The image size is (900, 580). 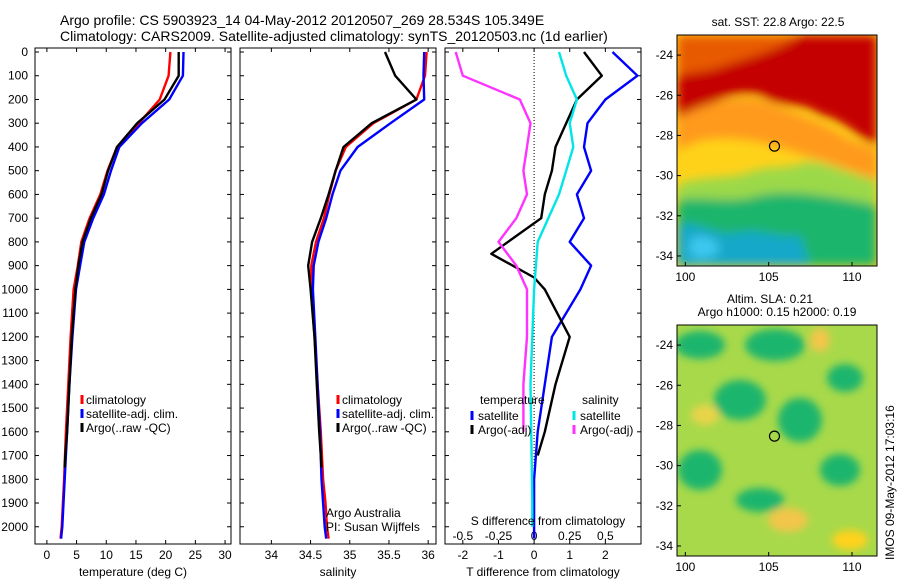 I want to click on depth-tick-label: 1700, so click(x=14, y=456).